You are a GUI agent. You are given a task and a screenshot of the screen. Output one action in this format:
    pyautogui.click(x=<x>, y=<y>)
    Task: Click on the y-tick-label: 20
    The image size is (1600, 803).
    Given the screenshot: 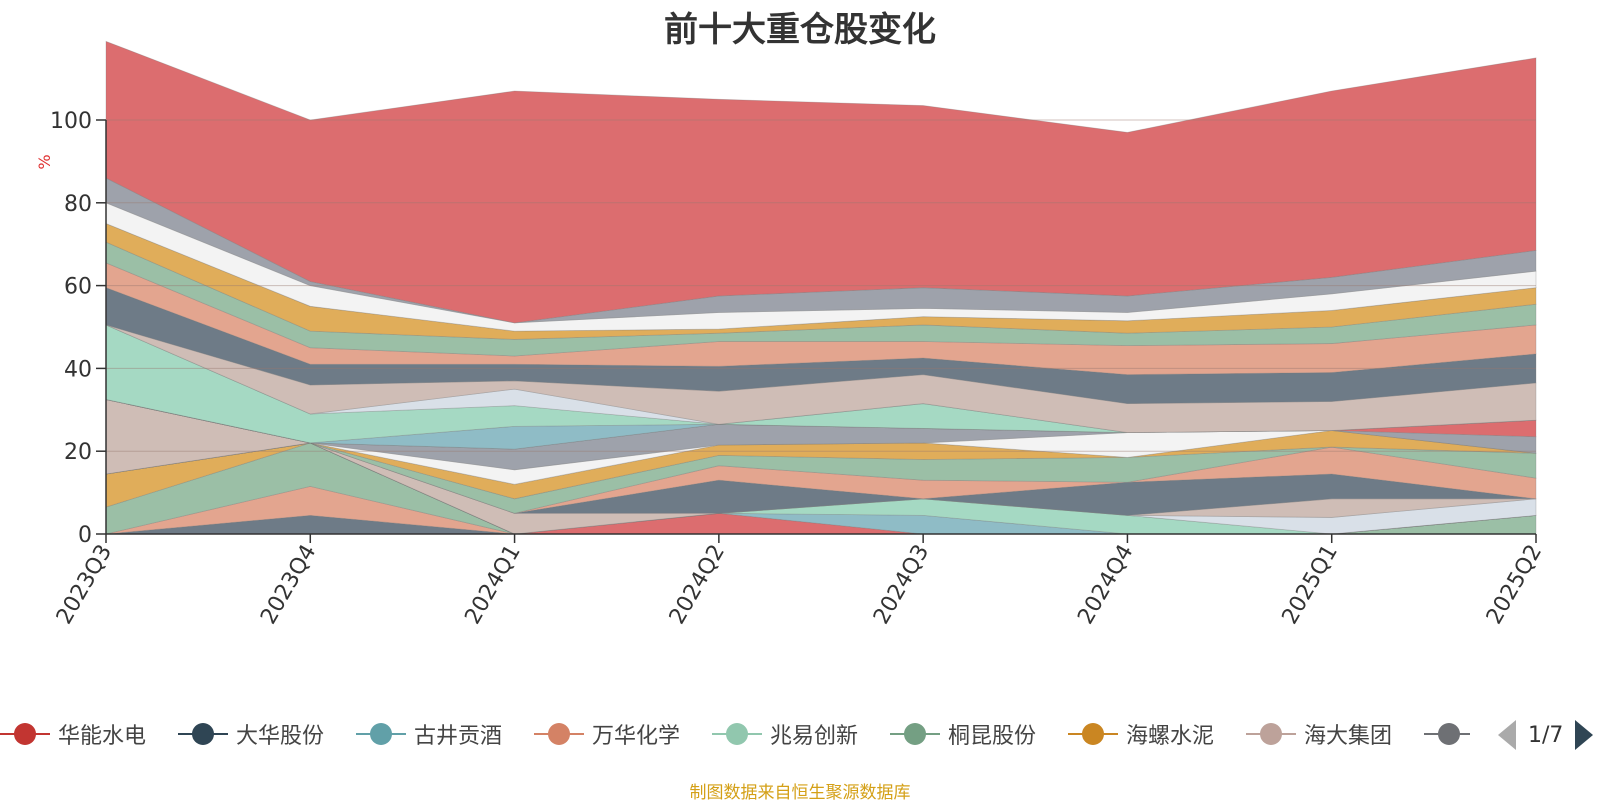 What is the action you would take?
    pyautogui.click(x=78, y=452)
    